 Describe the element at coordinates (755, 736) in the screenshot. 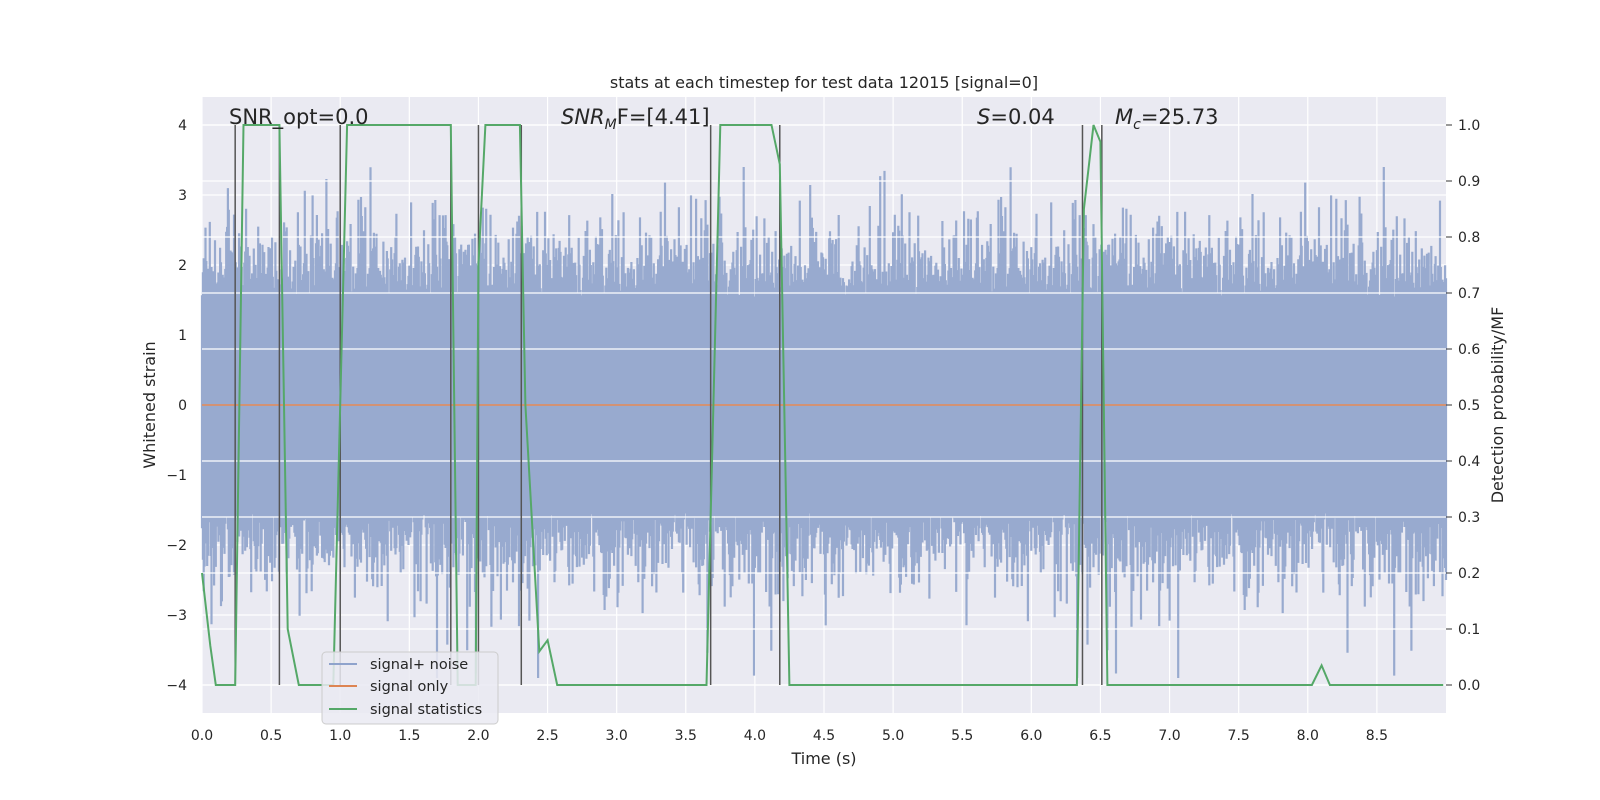

I see `x-tick-label: 4.0` at that location.